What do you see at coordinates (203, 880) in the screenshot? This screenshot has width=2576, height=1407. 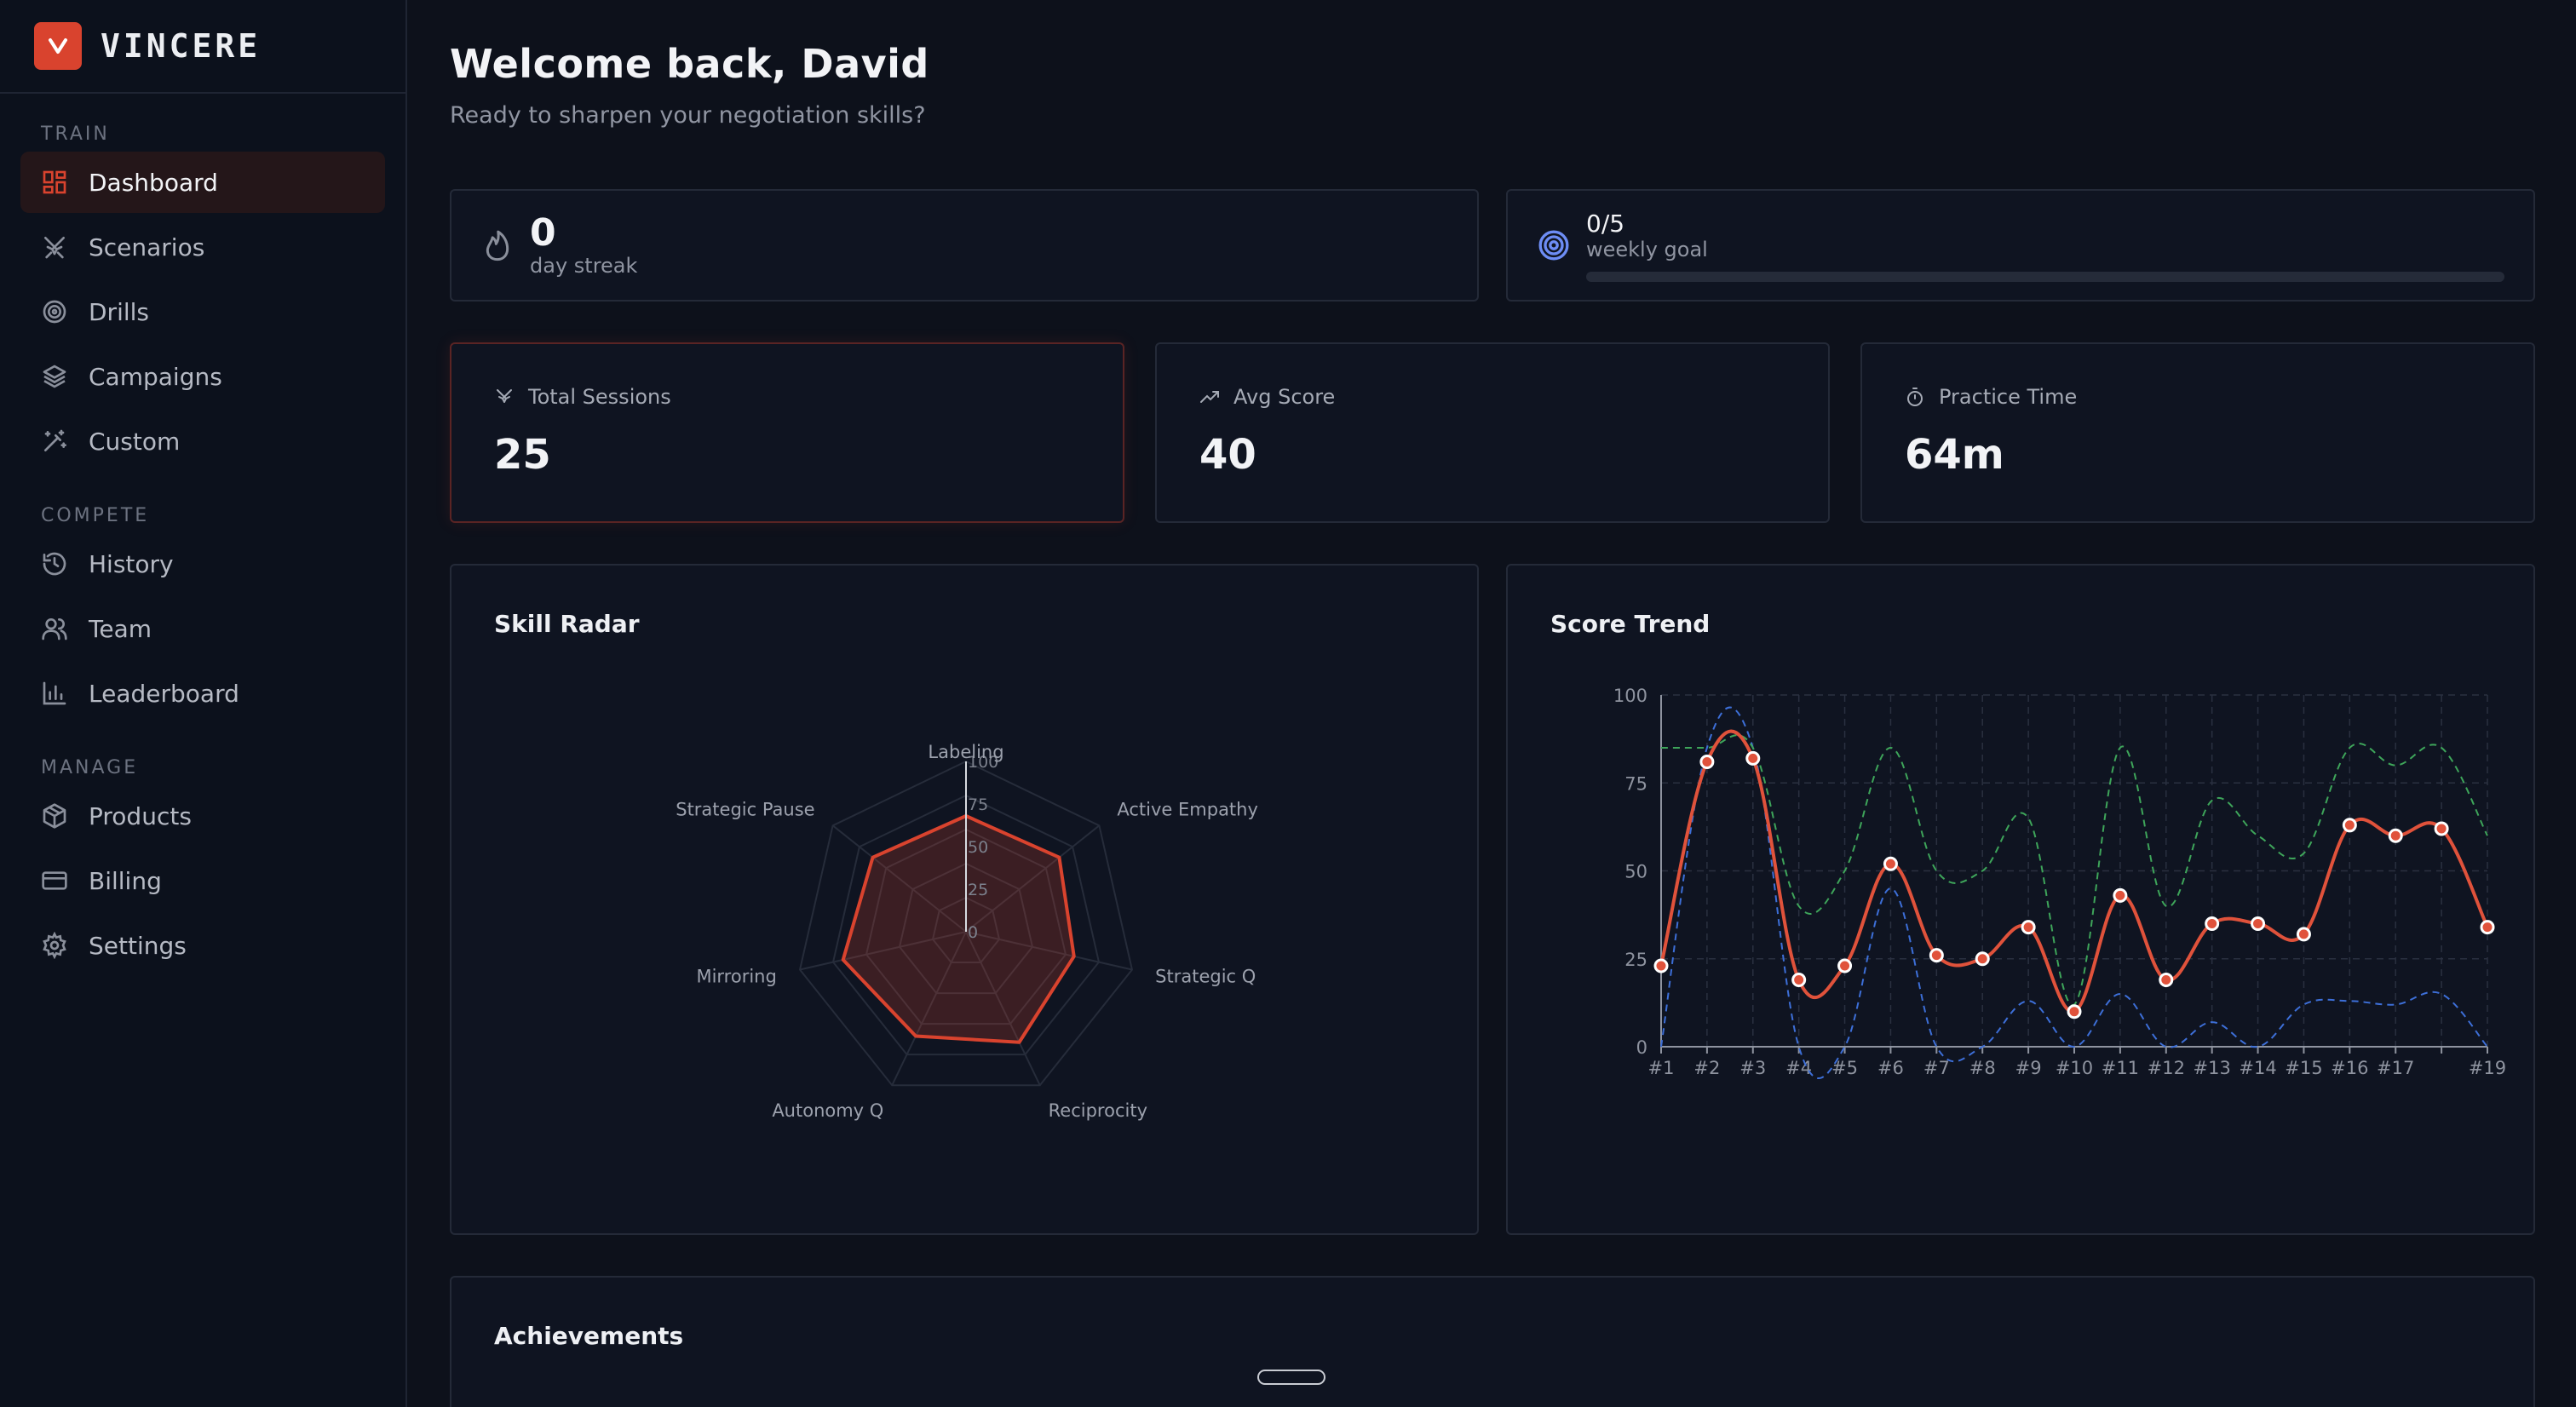 I see `sidebar-item-billing: Billing` at bounding box center [203, 880].